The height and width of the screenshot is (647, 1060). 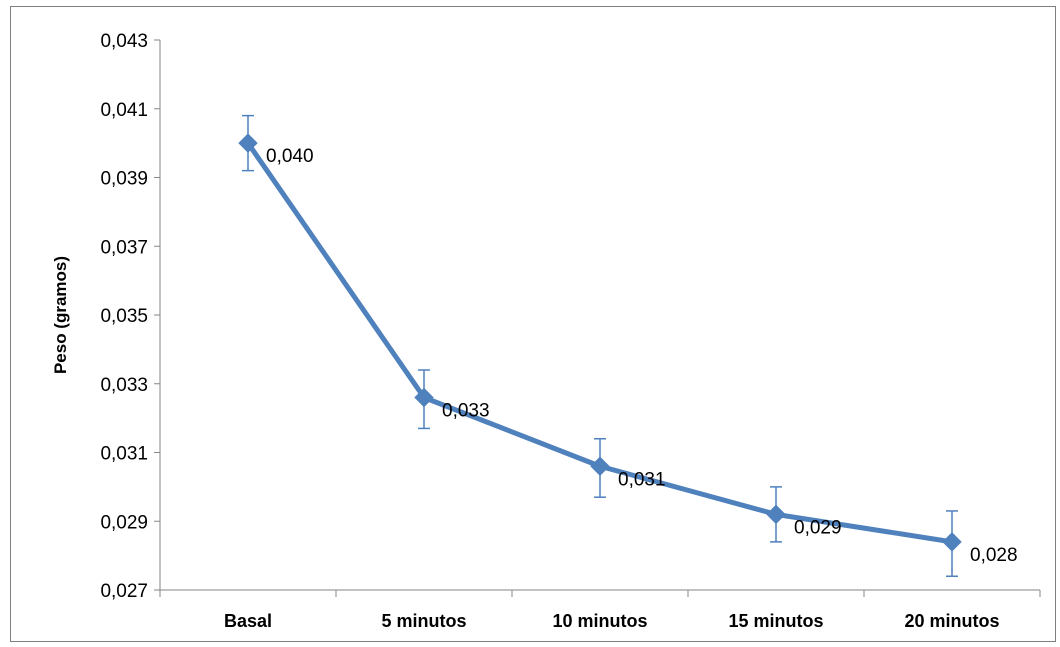 I want to click on data-label: 0,028, so click(x=994, y=555).